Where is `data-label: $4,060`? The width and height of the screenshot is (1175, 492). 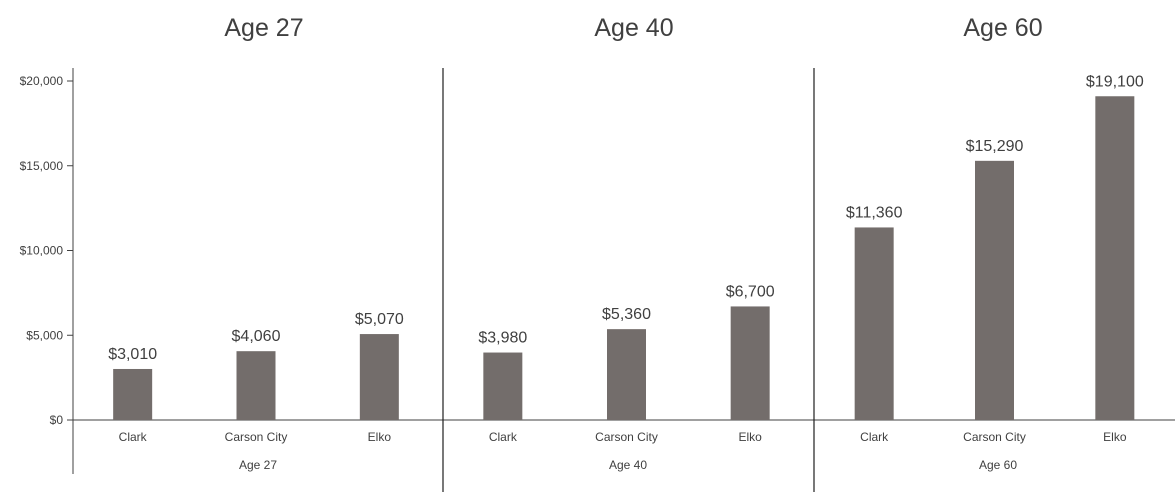 data-label: $4,060 is located at coordinates (256, 336).